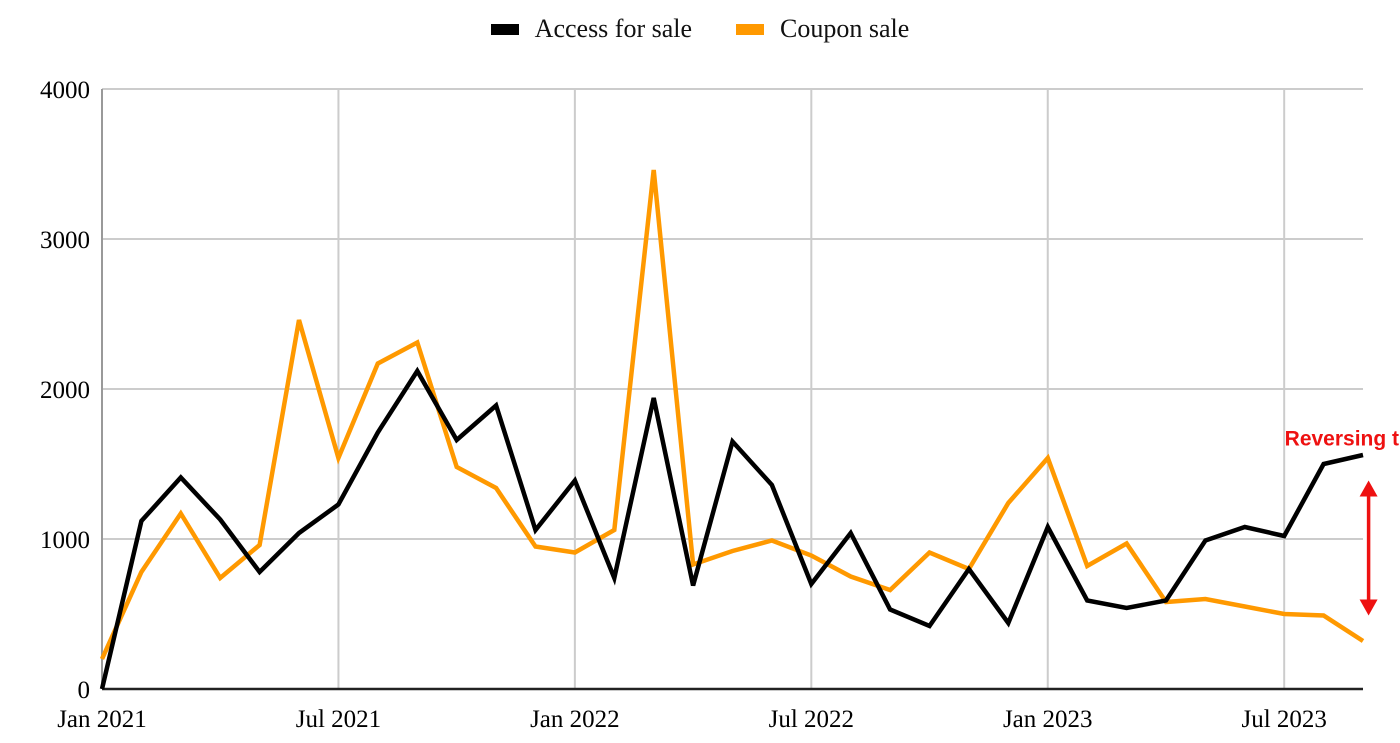 The height and width of the screenshot is (743, 1400). Describe the element at coordinates (575, 719) in the screenshot. I see `x-tick-label: Jan 2022` at that location.